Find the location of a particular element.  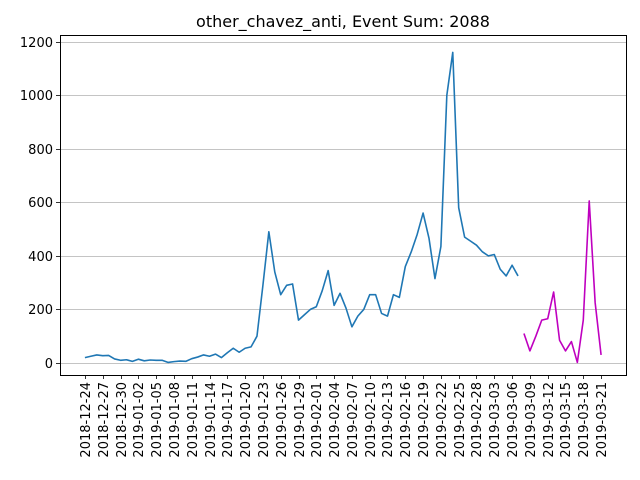

x-tick-label: 2019-01-17 is located at coordinates (228, 420).